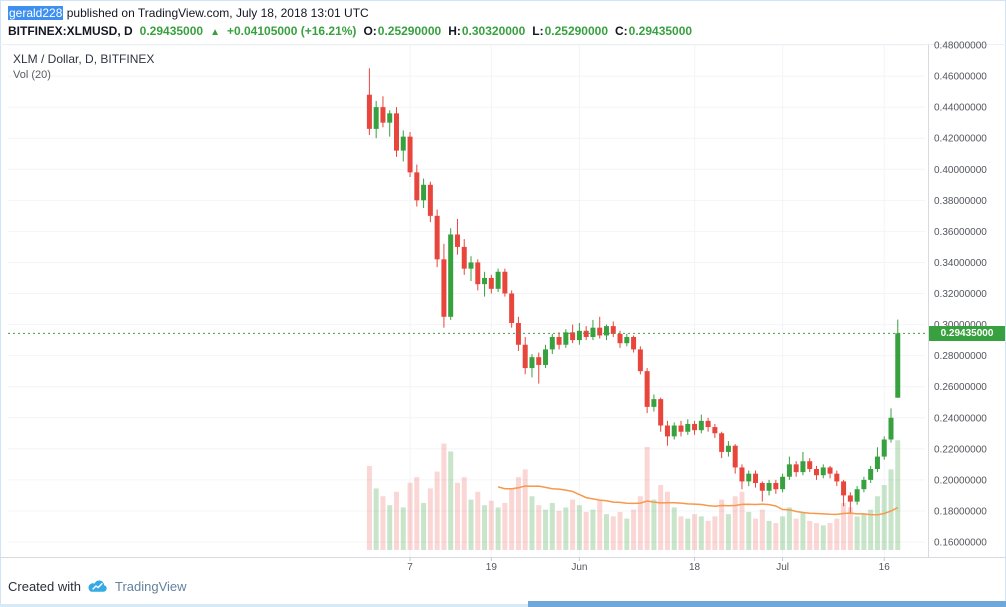  Describe the element at coordinates (410, 567) in the screenshot. I see `x-axis-label: 7` at that location.